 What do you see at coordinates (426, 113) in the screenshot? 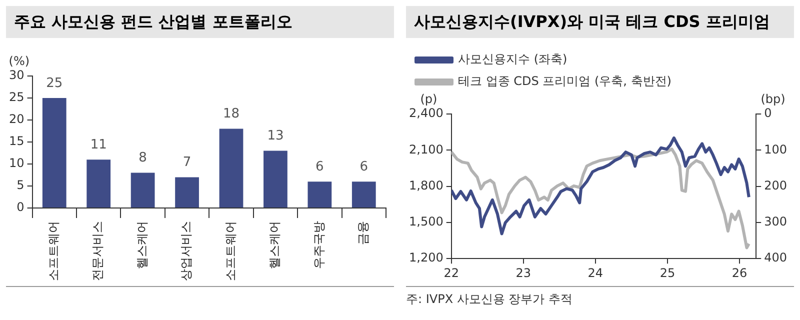
I see `y-tick-label: 2,400` at bounding box center [426, 113].